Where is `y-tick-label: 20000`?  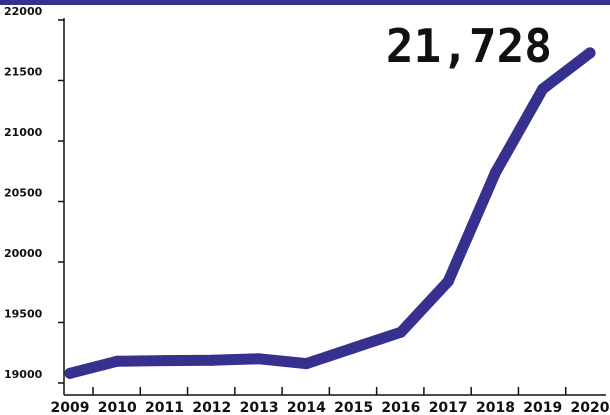 y-tick-label: 20000 is located at coordinates (23, 253).